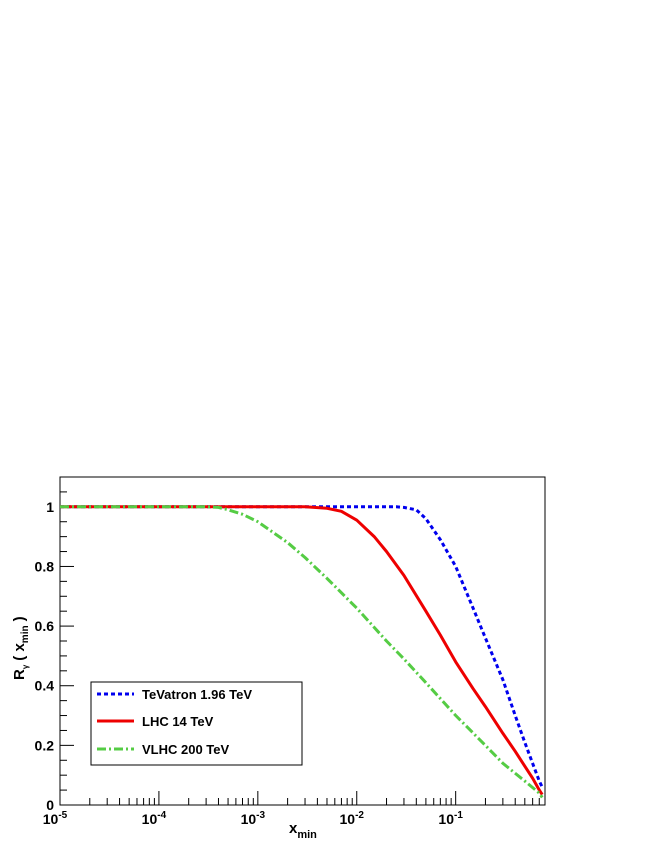 The height and width of the screenshot is (846, 654). Describe the element at coordinates (19, 618) in the screenshot. I see `y-axis-title-paren-close: )` at that location.